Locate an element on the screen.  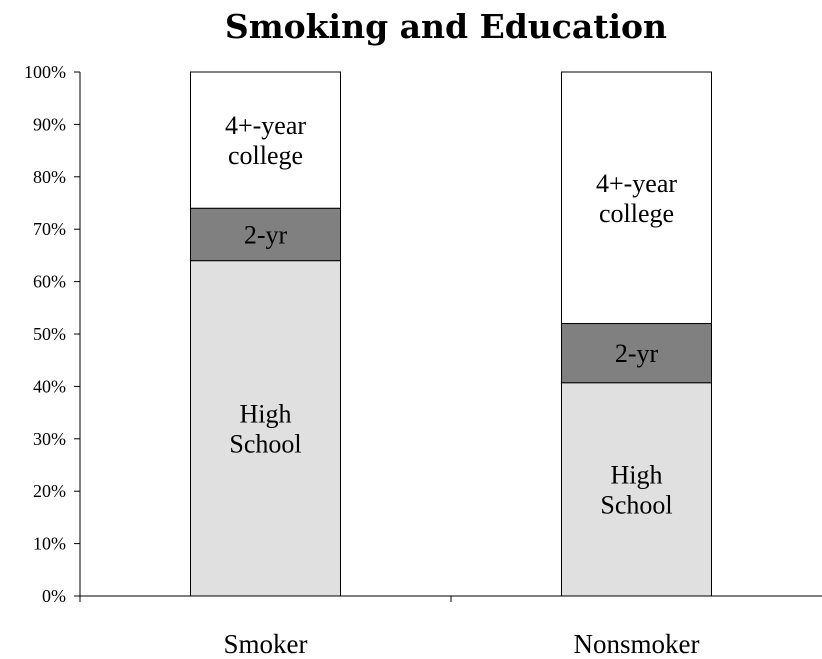
y-tick-label: 70% is located at coordinates (49, 229).